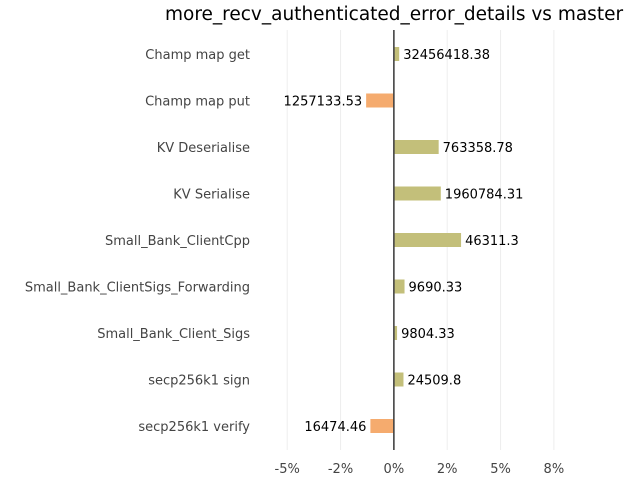 Image resolution: width=640 pixels, height=480 pixels. Describe the element at coordinates (447, 469) in the screenshot. I see `x-tick-label: 2%` at that location.